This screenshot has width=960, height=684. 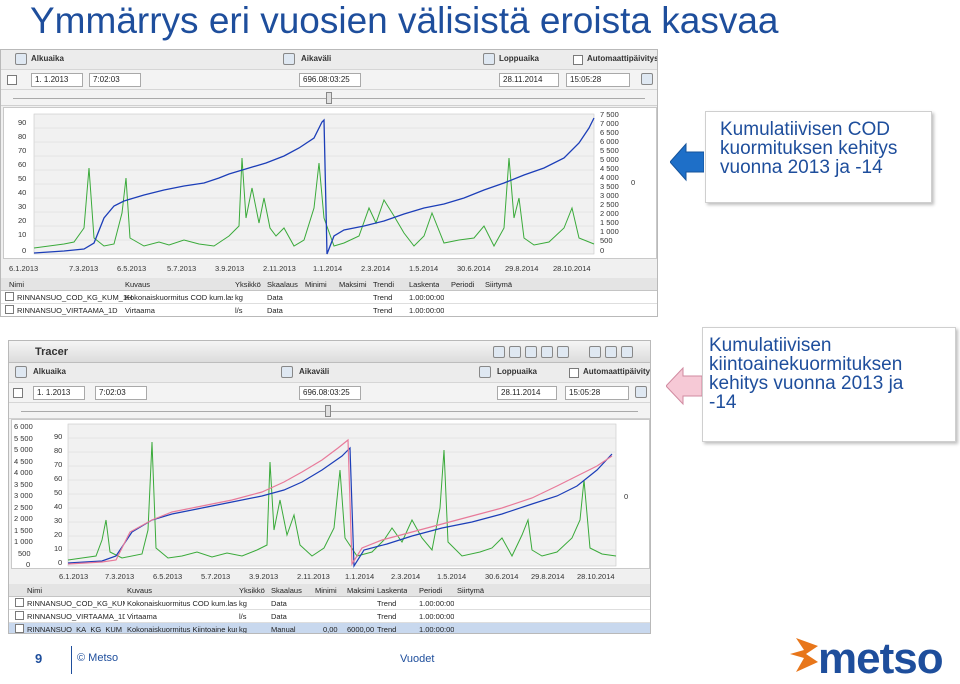 I want to click on kiintoaine-cumulative-series, so click(x=340, y=502).